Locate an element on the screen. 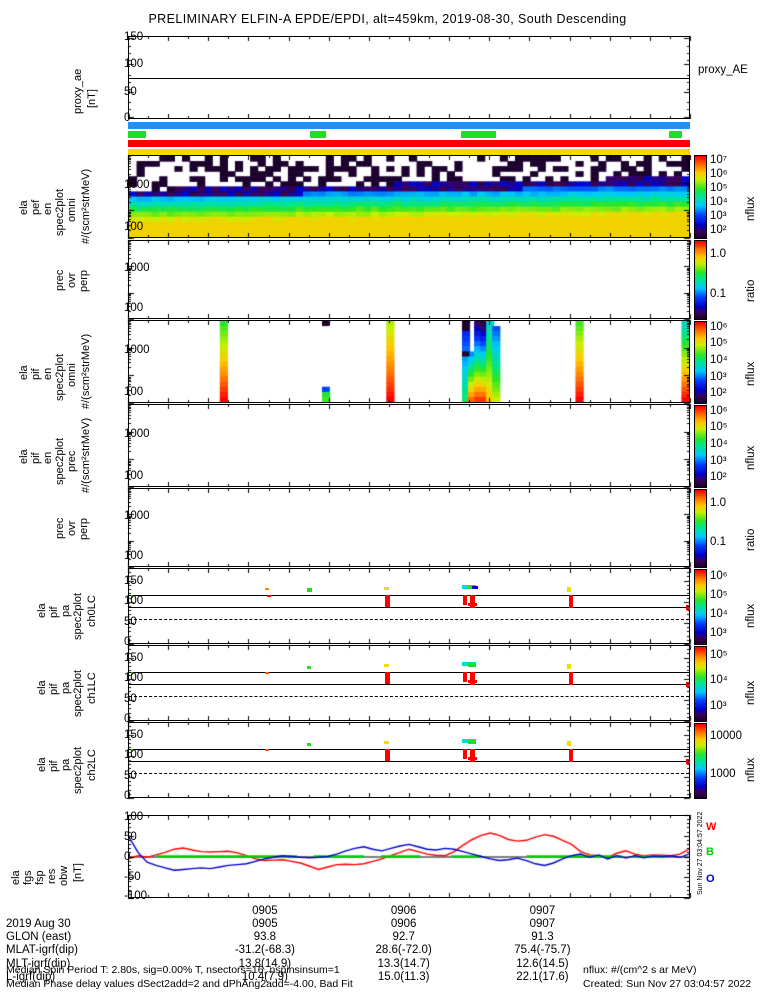 The height and width of the screenshot is (1000, 775). panel-epde-omni is located at coordinates (409, 196).